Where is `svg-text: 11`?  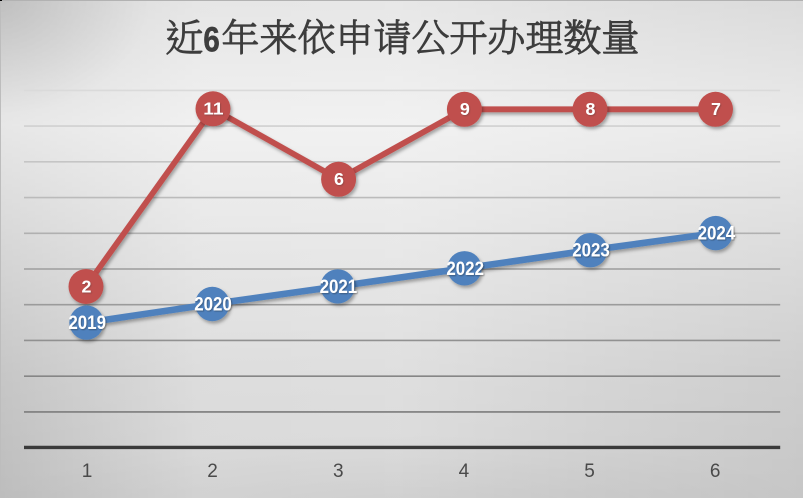
svg-text: 11 is located at coordinates (213, 109).